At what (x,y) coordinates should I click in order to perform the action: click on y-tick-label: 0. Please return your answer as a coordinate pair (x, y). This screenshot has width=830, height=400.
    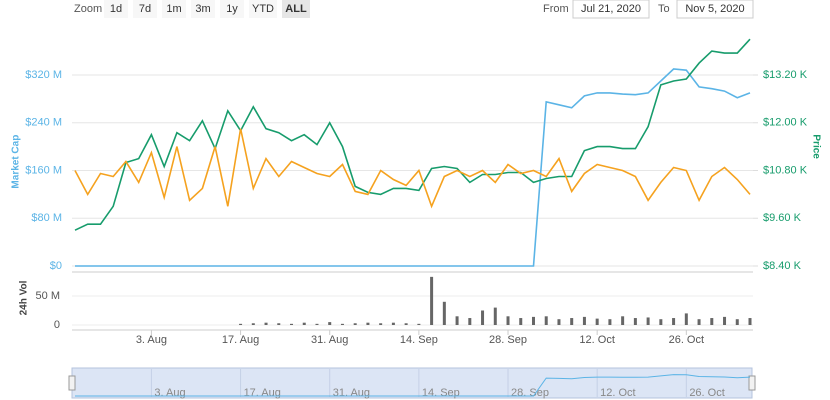
    Looking at the image, I should click on (57, 325).